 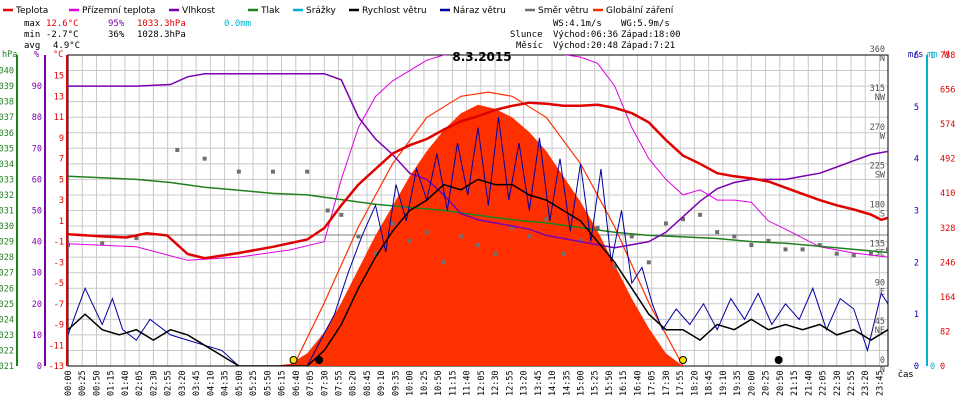 What do you see at coordinates (37, 243) in the screenshot?
I see `percent-tick: 40` at bounding box center [37, 243].